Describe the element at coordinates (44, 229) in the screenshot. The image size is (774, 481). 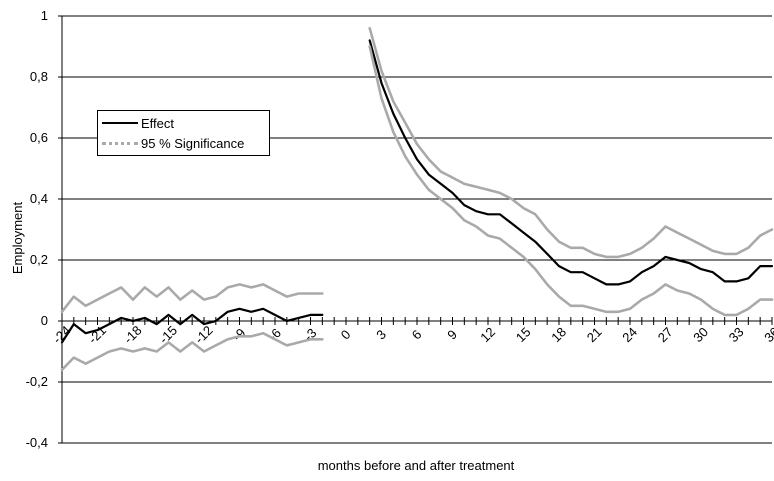
I see `y-axis-tick-labels: -0,4 -0,2 0 0,2 0,4 0,6 0,8 1` at that location.